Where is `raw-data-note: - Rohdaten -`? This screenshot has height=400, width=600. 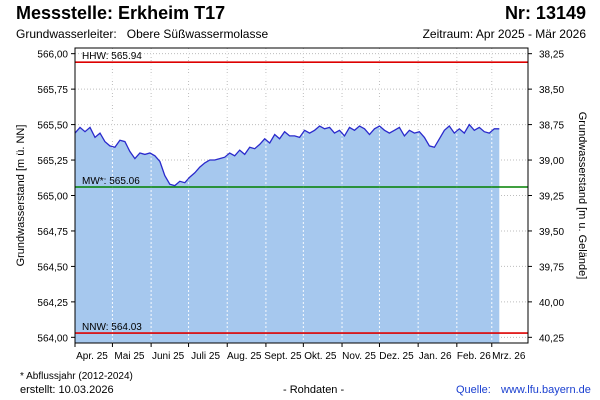 raw-data-note: - Rohdaten - is located at coordinates (314, 390).